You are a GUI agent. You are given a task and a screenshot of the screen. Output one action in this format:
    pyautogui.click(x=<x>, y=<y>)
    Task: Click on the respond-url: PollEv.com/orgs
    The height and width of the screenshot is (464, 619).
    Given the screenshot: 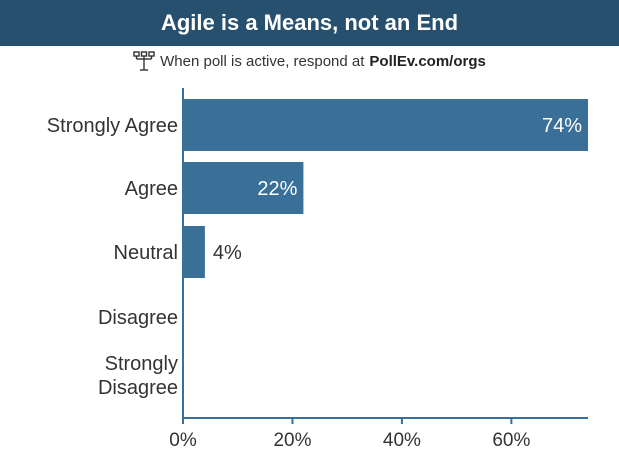 What is the action you would take?
    pyautogui.click(x=427, y=61)
    